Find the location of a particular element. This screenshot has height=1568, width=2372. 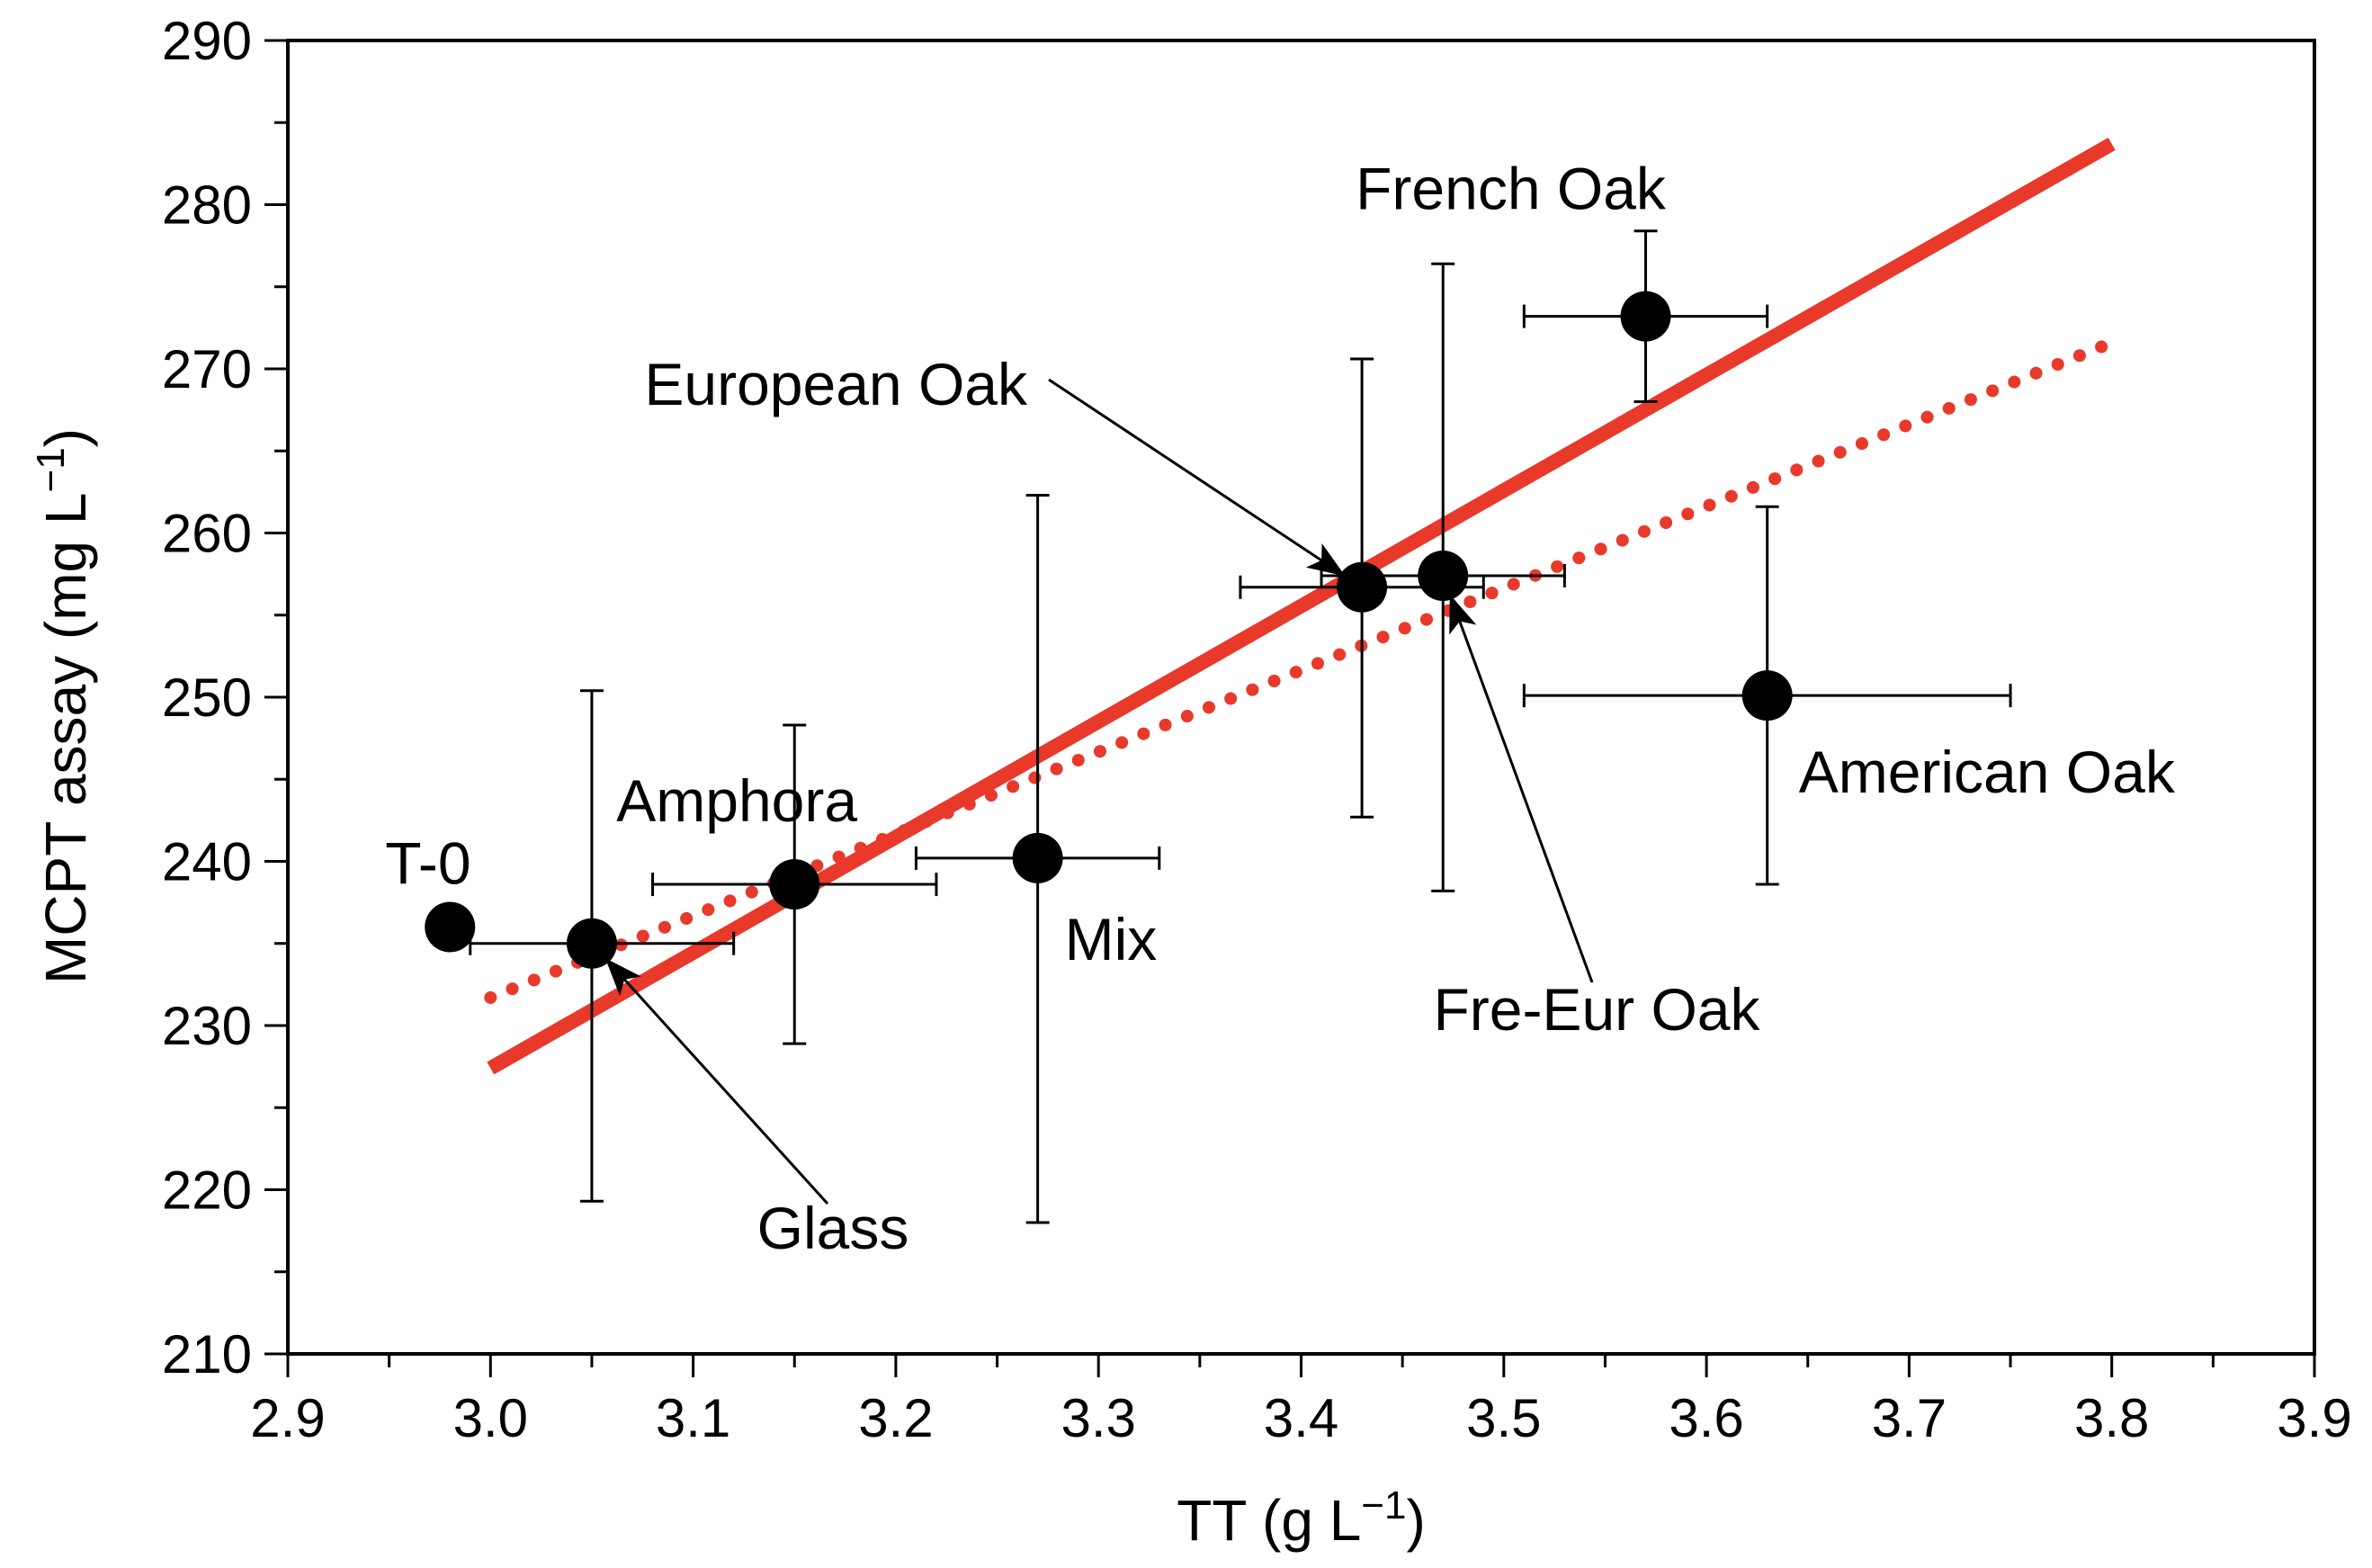

x-tick-label: 3.8 is located at coordinates (2111, 1418).